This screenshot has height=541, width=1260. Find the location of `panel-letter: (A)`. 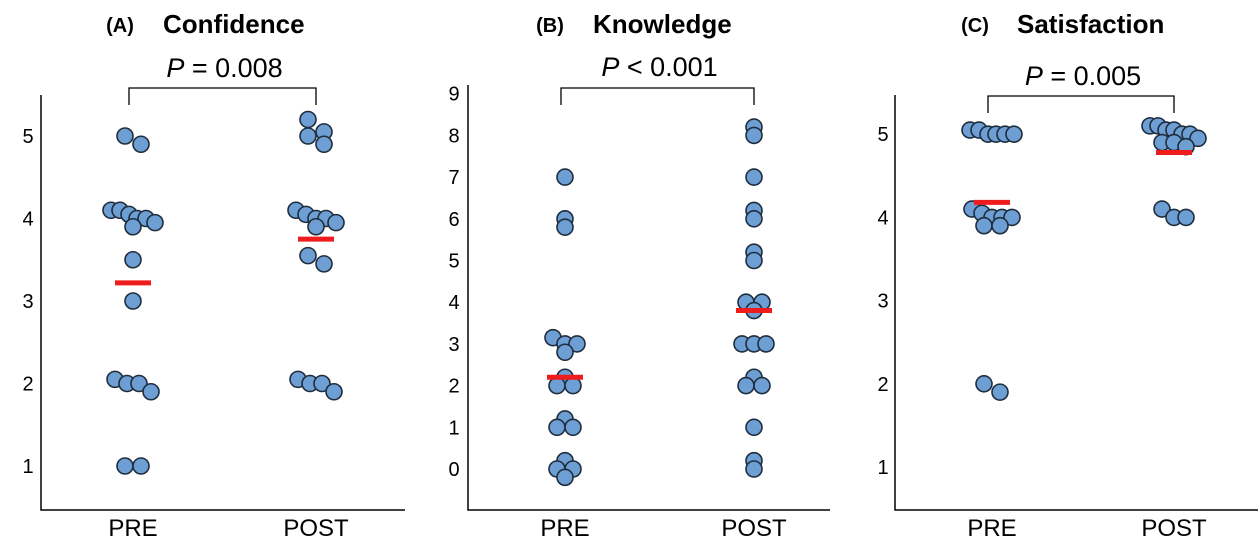

panel-letter: (A) is located at coordinates (120, 26).